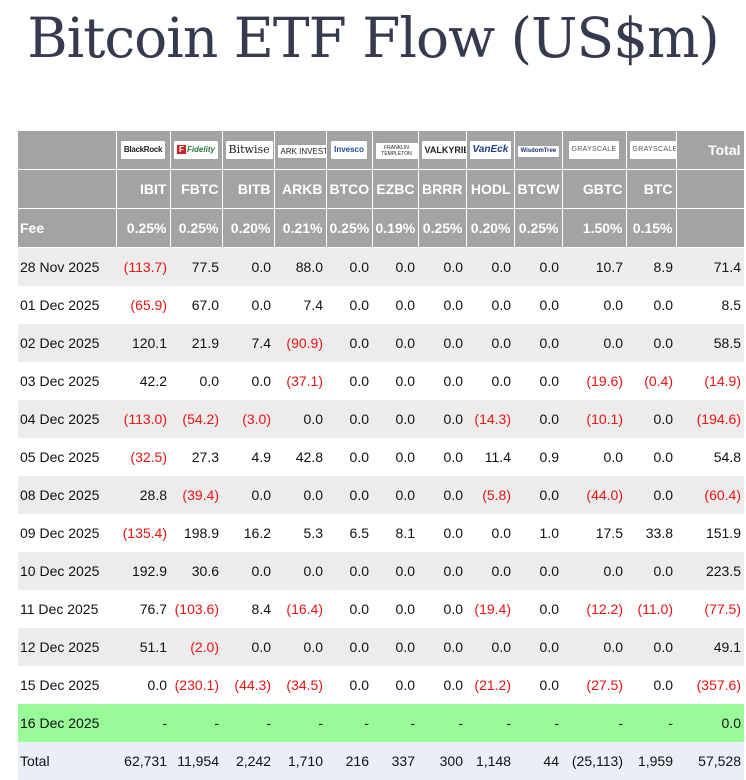 The image size is (746, 780). Describe the element at coordinates (248, 533) in the screenshot. I see `flow-cell: 16.2` at that location.